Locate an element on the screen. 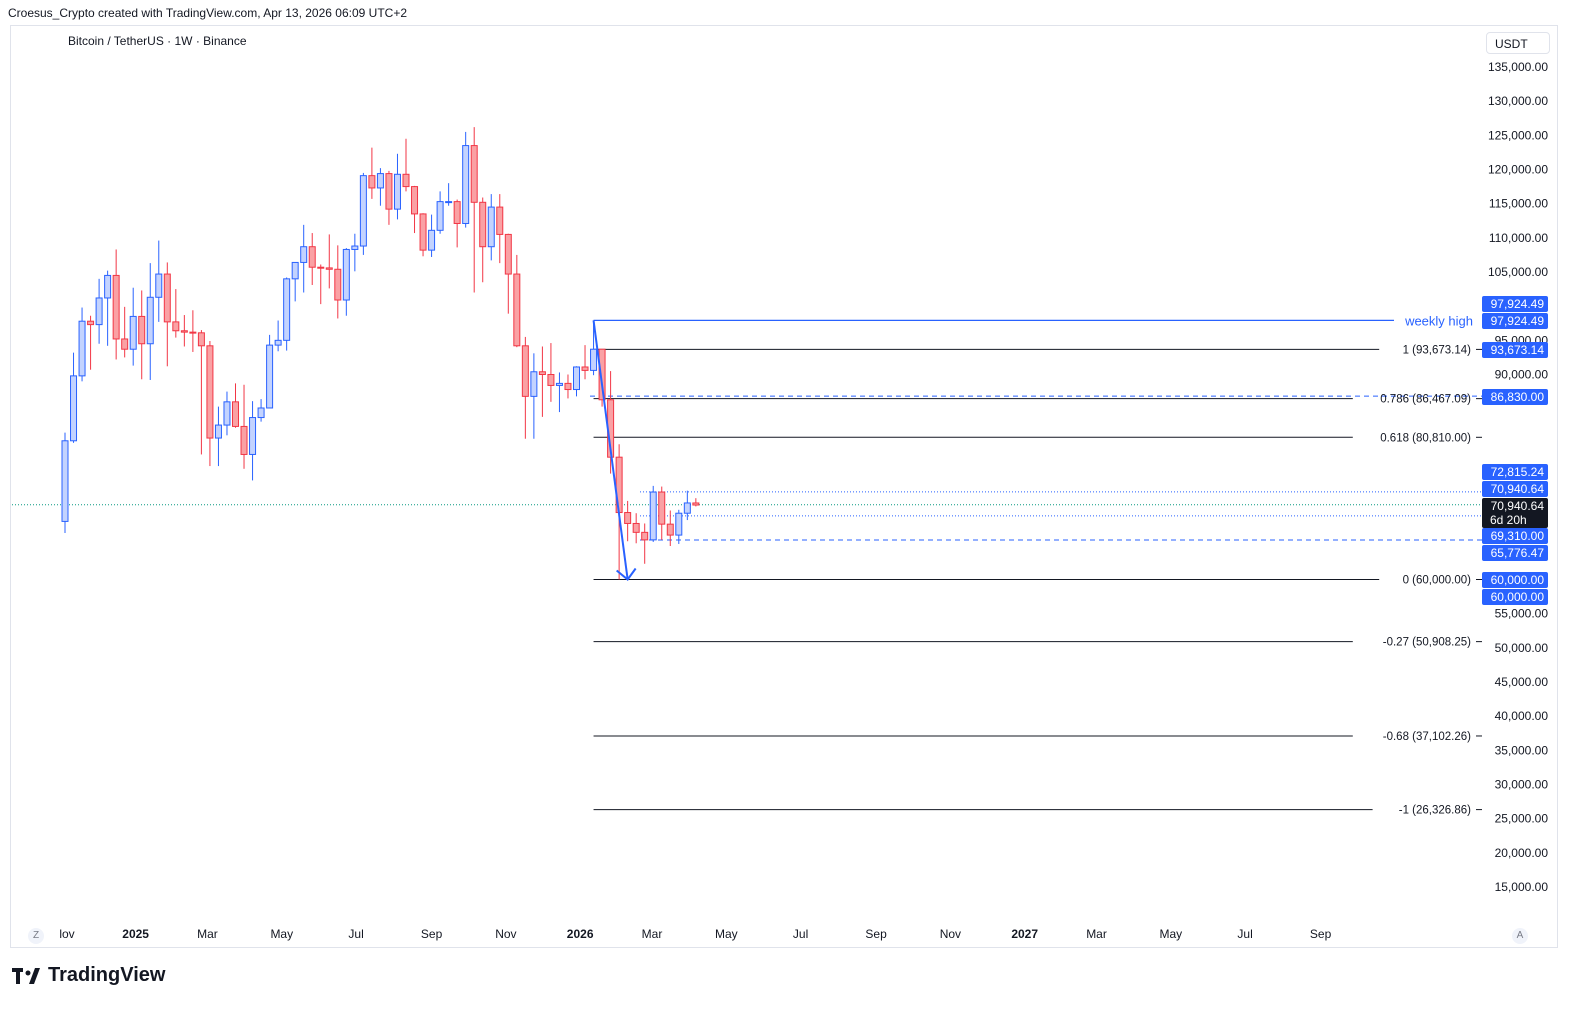 Image resolution: width=1596 pixels, height=1025 pixels. y-tick-label: 40,000.00 is located at coordinates (1522, 716).